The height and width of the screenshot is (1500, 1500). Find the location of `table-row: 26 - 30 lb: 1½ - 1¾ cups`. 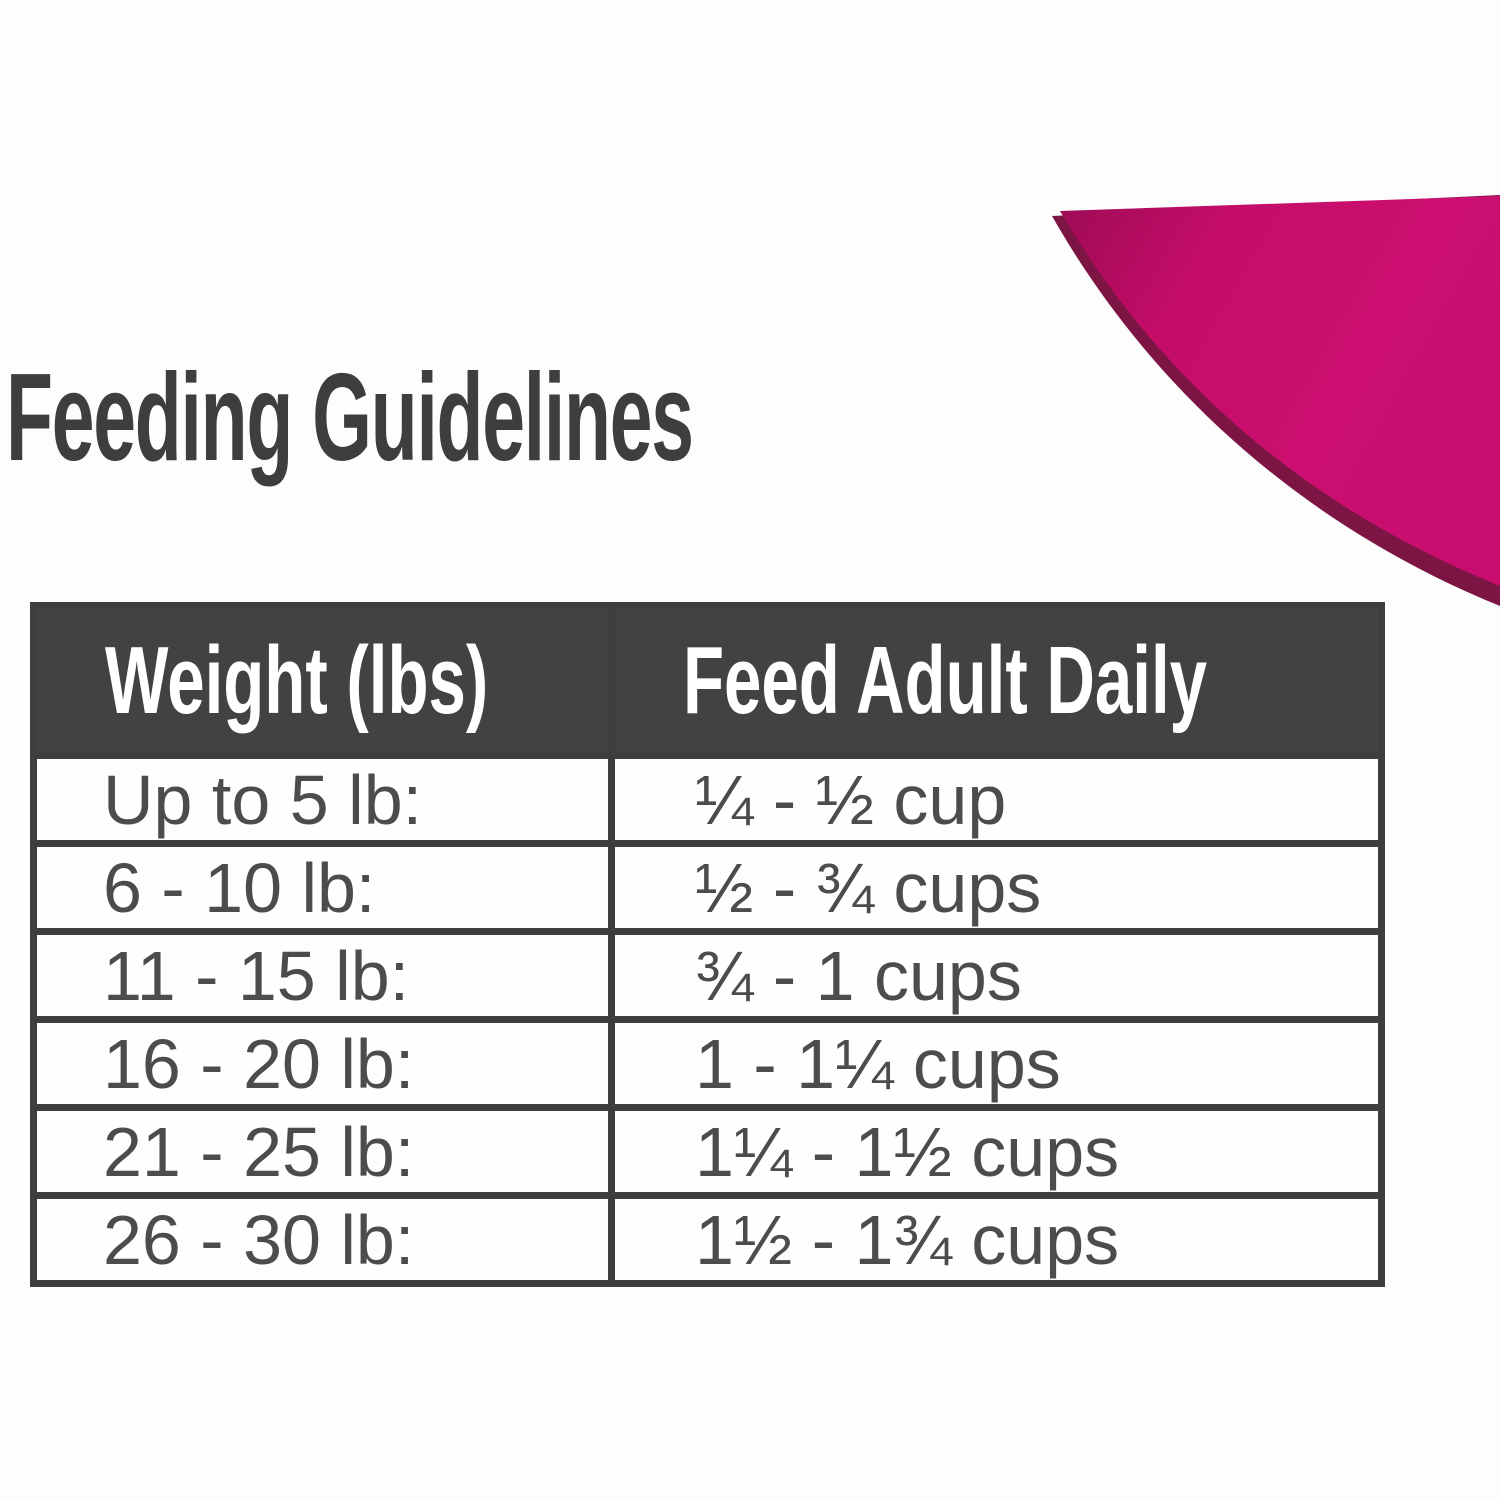

table-row: 26 - 30 lb: 1½ - 1¾ cups is located at coordinates (707, 1239).